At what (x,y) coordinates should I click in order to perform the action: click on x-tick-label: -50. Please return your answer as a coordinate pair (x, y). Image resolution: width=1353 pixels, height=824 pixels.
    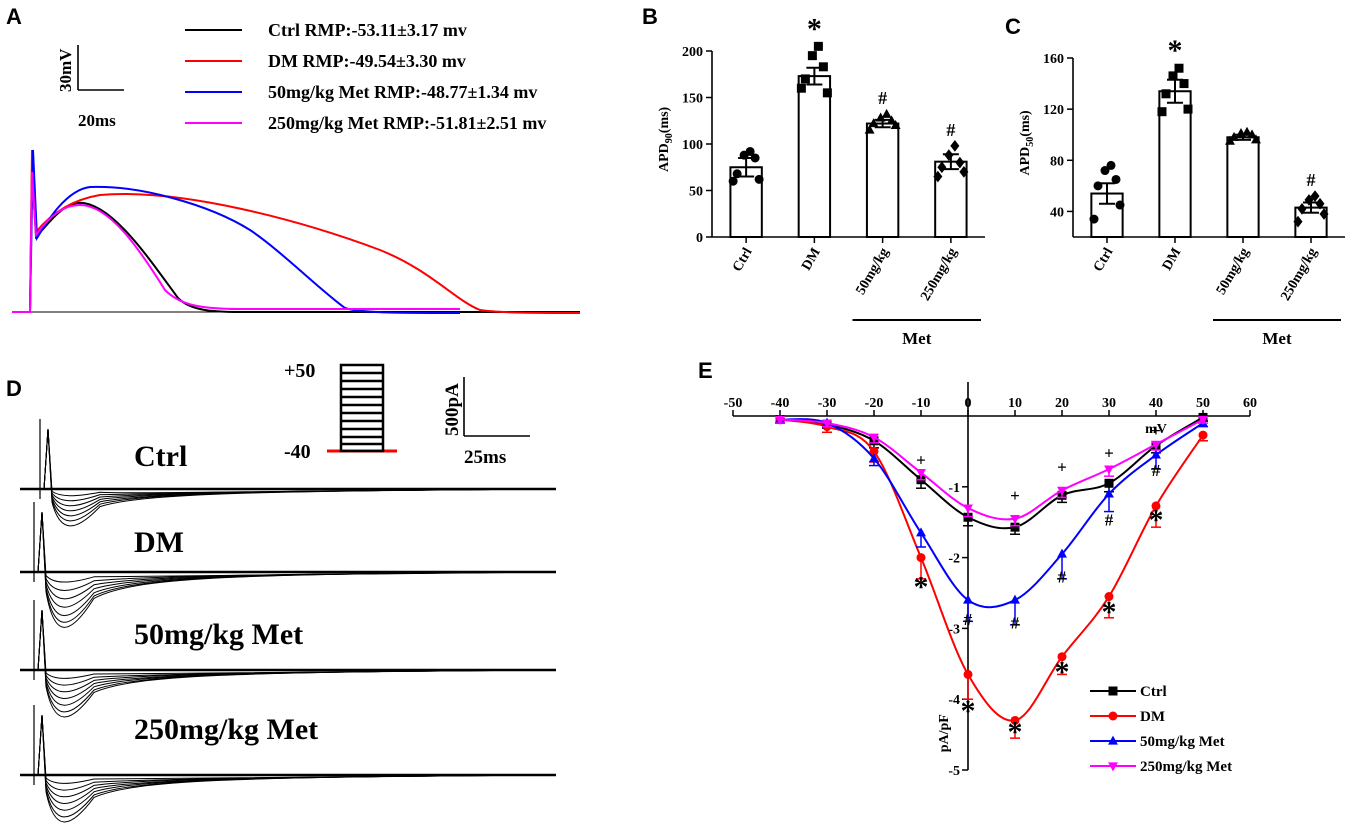
    Looking at the image, I should click on (733, 403).